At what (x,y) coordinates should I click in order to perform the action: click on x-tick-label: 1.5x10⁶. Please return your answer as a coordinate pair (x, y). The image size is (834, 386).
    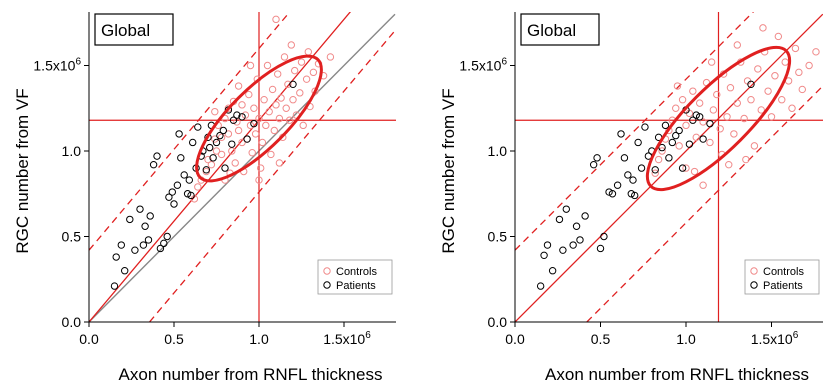
    Looking at the image, I should click on (347, 338).